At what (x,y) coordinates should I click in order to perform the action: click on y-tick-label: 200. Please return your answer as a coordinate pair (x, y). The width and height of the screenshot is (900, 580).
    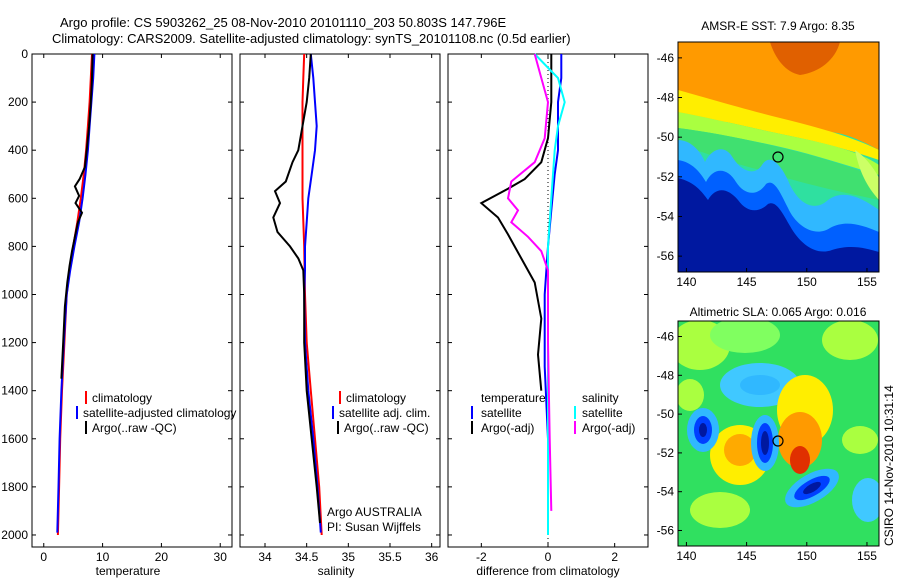
    Looking at the image, I should click on (18, 102).